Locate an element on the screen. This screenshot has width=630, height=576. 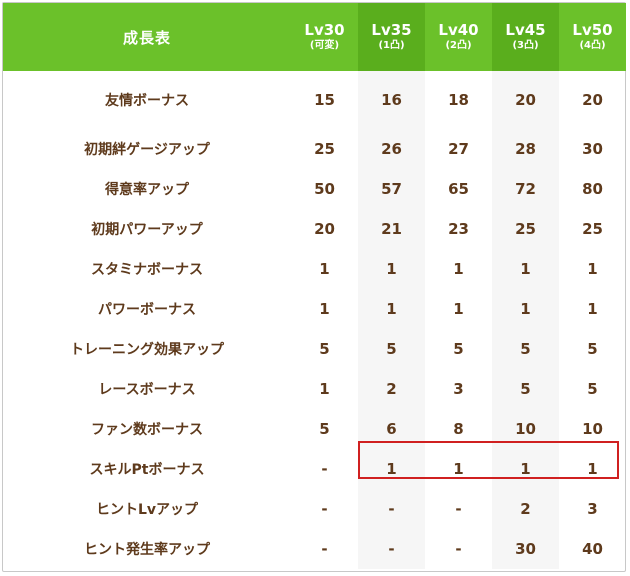
table-row: 友情ボーナス 15 16 18 20 20 is located at coordinates (314, 100).